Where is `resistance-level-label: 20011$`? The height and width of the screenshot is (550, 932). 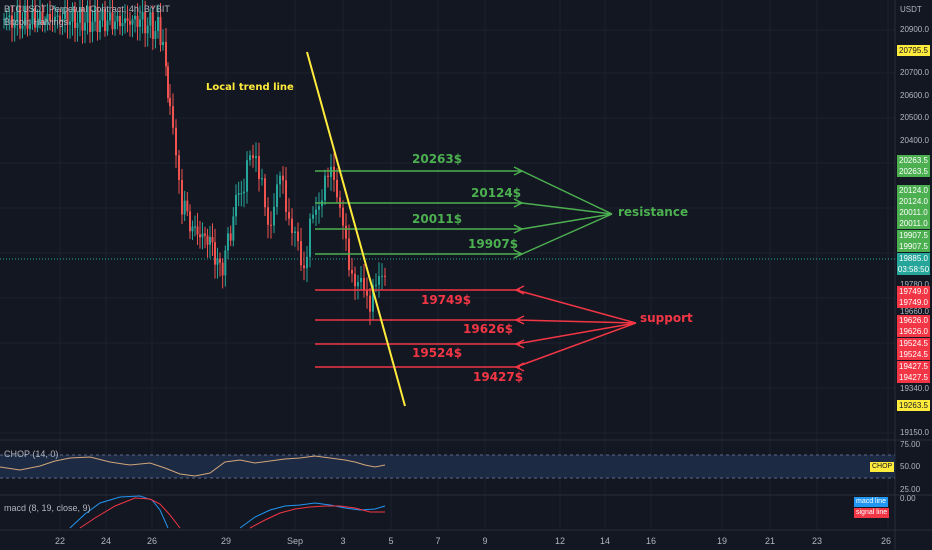
resistance-level-label: 20011$ is located at coordinates (437, 219).